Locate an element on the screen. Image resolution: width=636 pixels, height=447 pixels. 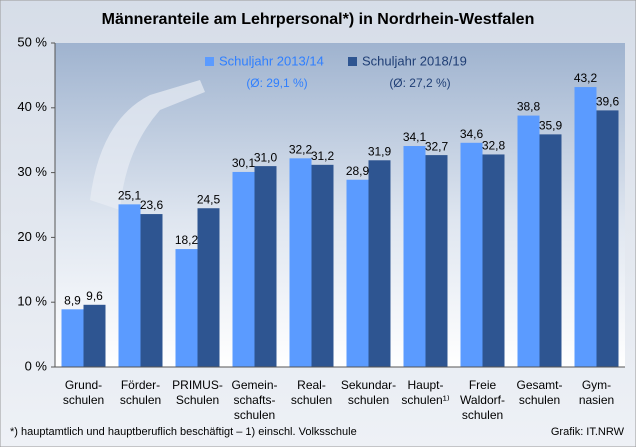
x-tick-label: Haupt- is located at coordinates (425, 385).